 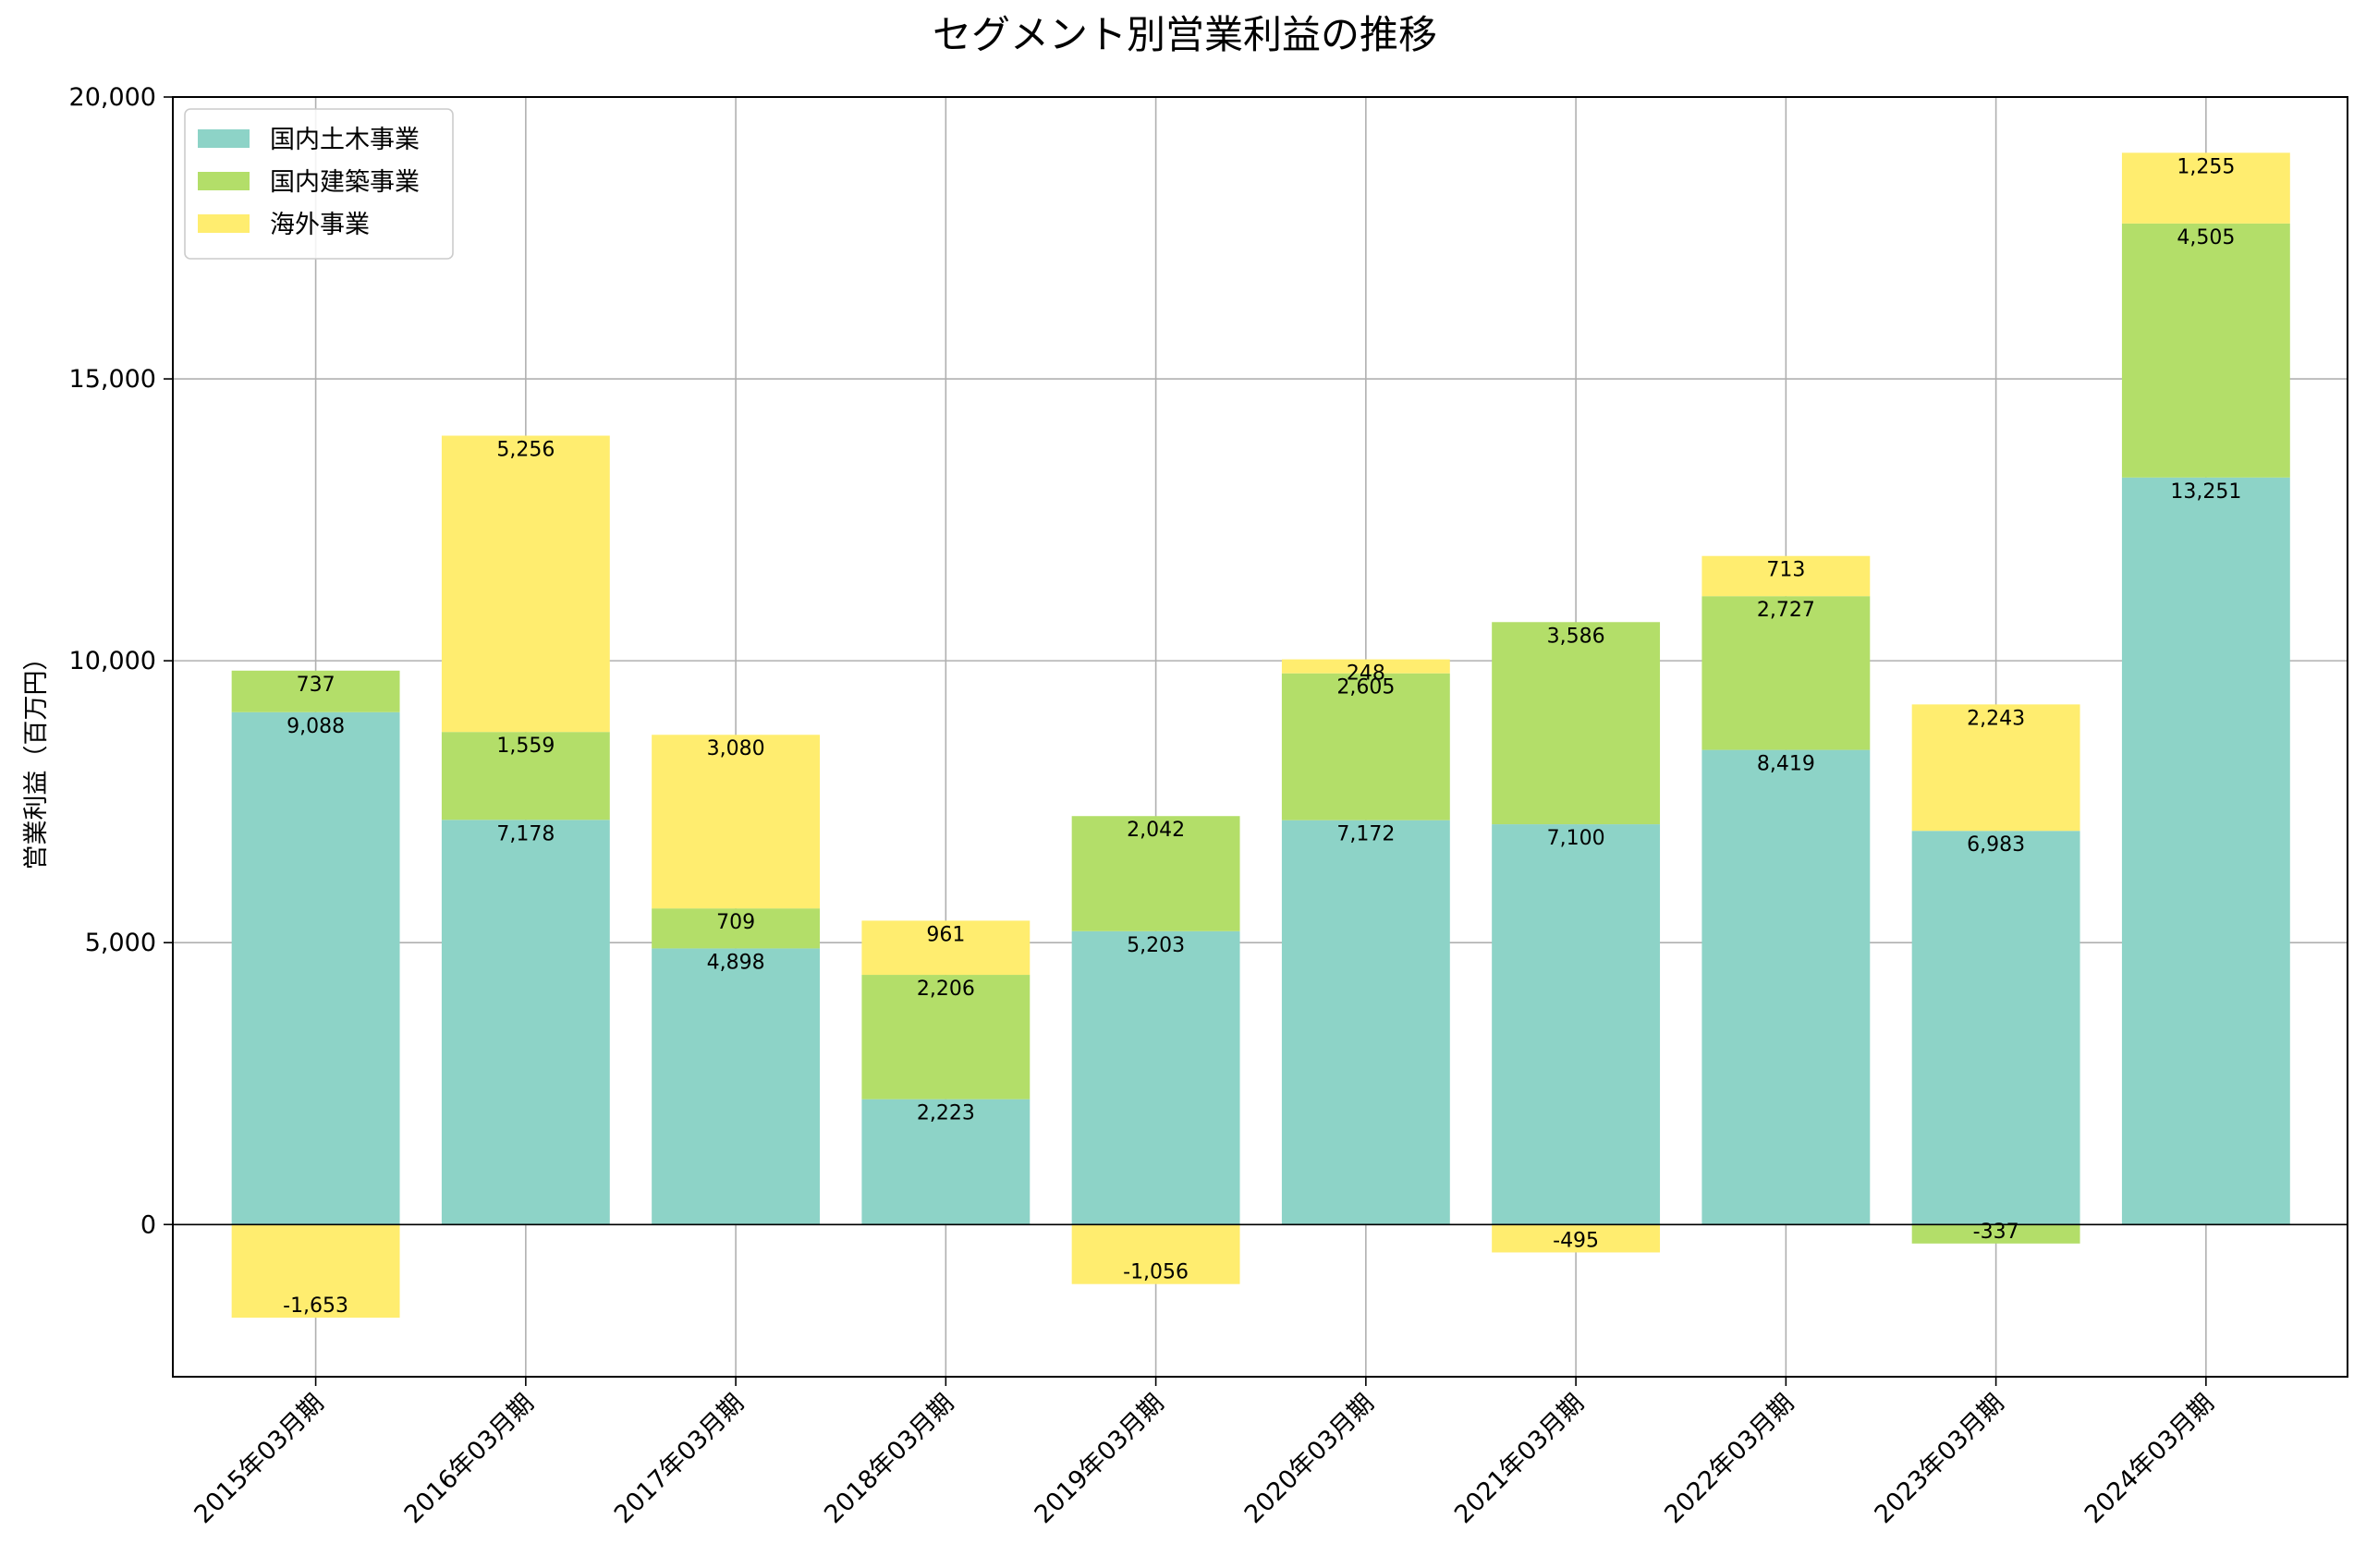 I want to click on data-label: 4,505, so click(x=2206, y=237).